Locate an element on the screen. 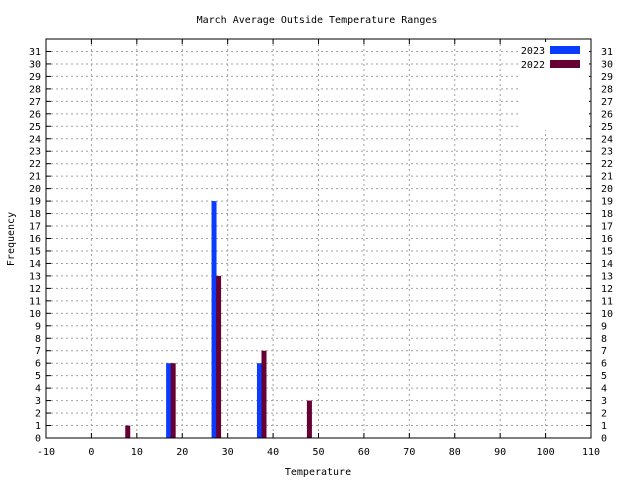  y-tick-label-right: 3 is located at coordinates (604, 401).